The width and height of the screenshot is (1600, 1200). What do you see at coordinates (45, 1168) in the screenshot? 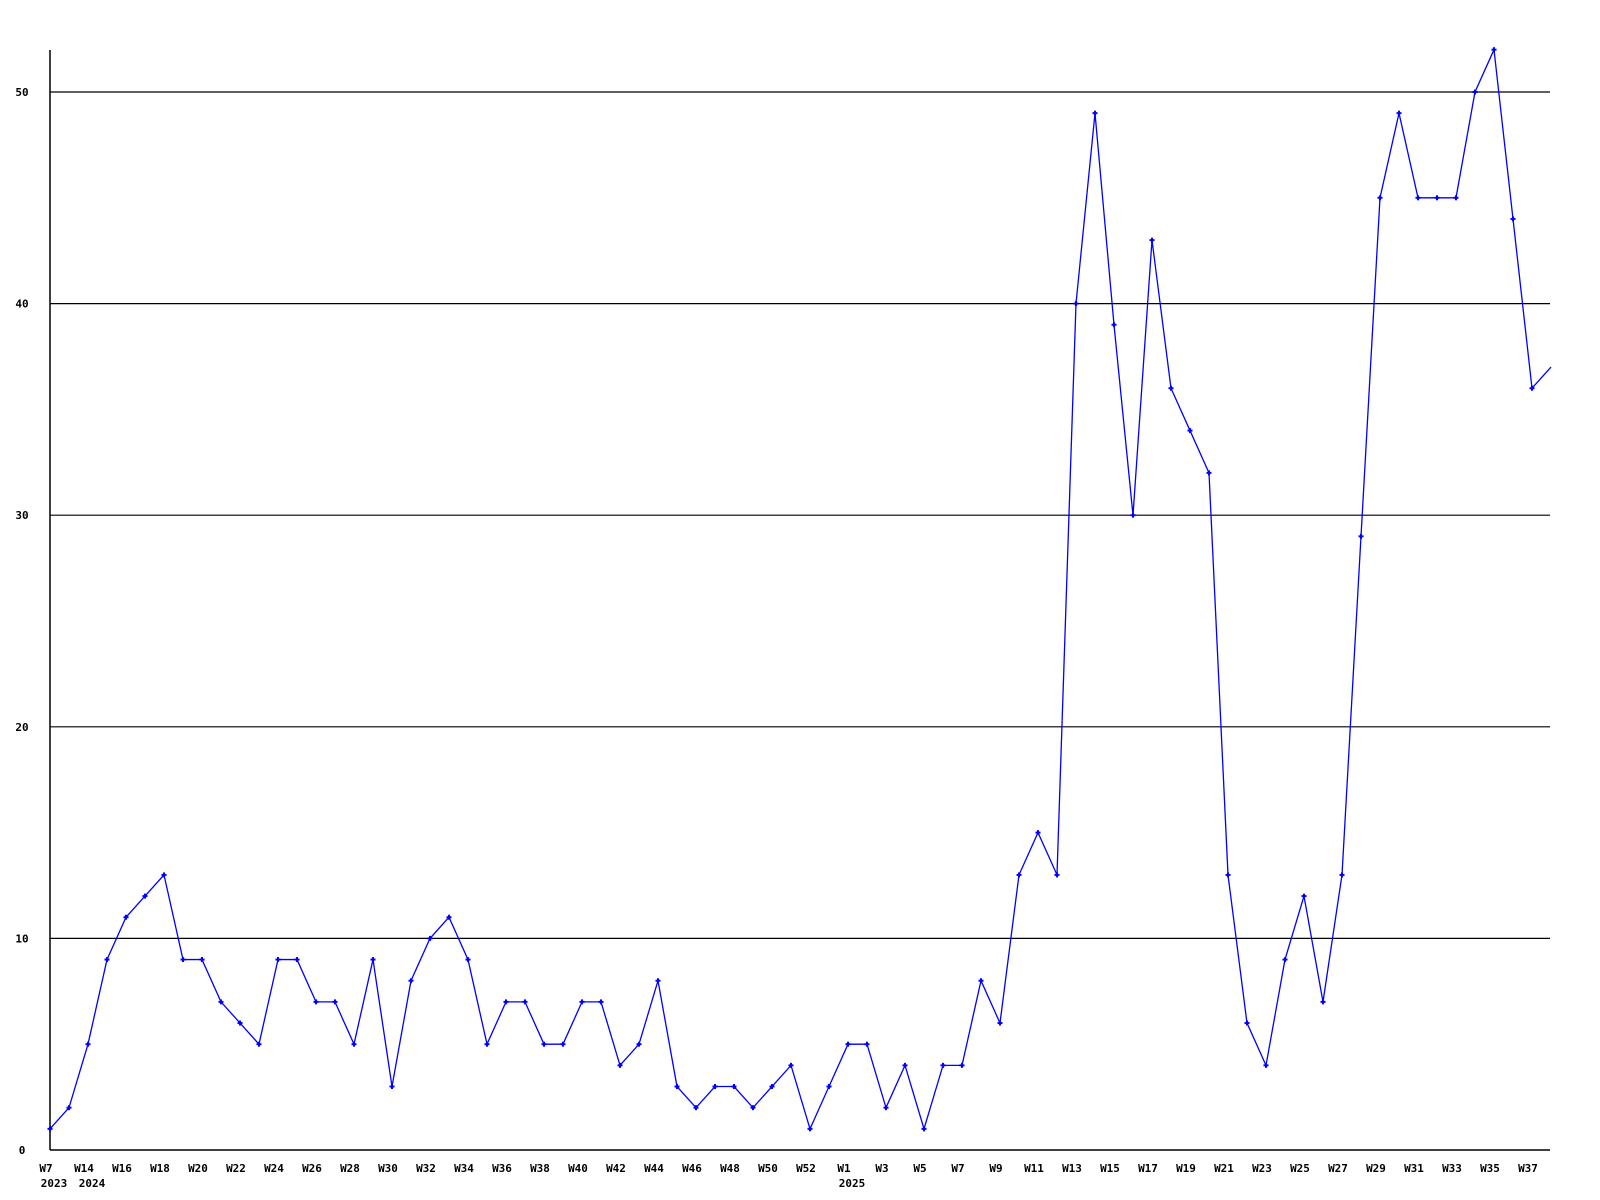
I see `x-tick-label: W7` at bounding box center [45, 1168].